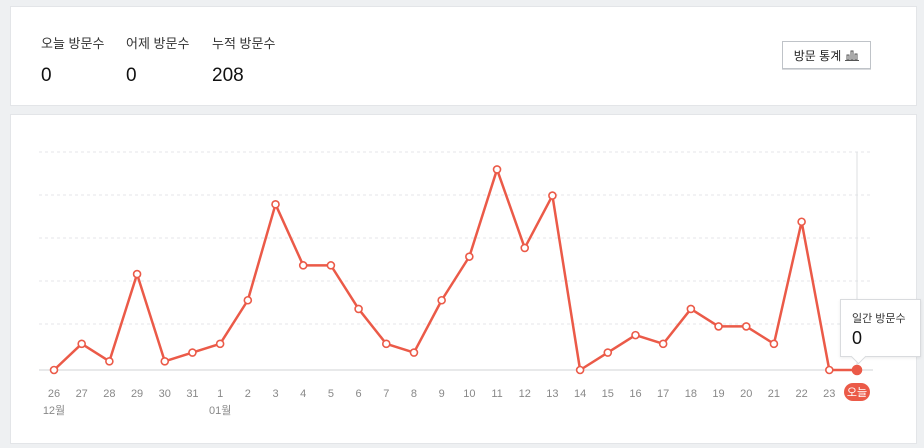 Image resolution: width=924 pixels, height=448 pixels. I want to click on x-tick-label: 17, so click(663, 394).